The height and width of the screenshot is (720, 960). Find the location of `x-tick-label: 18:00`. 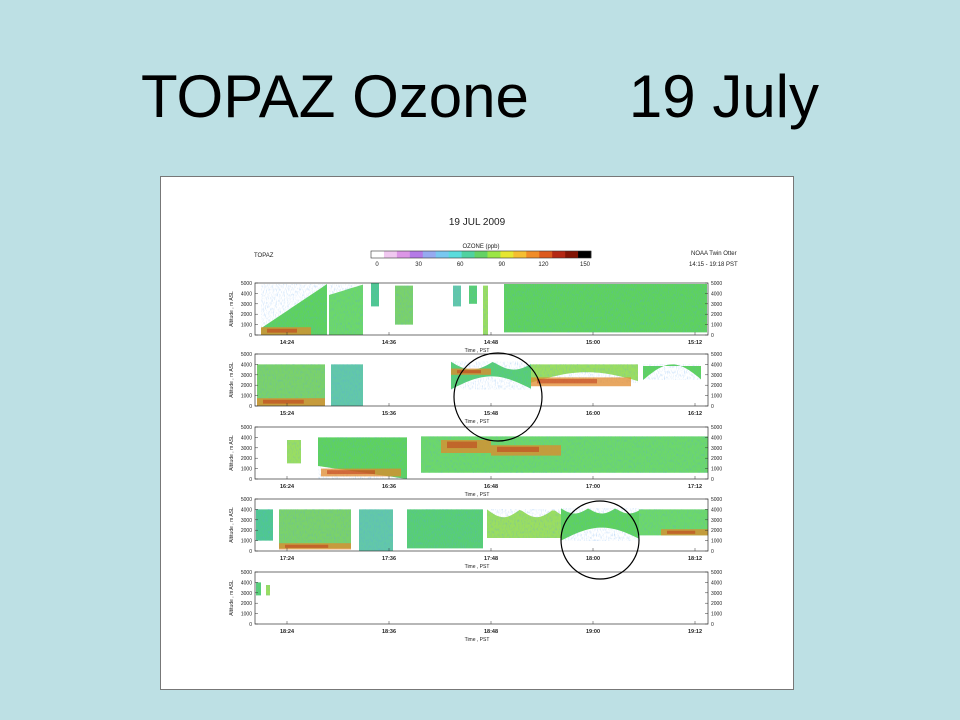

x-tick-label: 18:00 is located at coordinates (593, 559).